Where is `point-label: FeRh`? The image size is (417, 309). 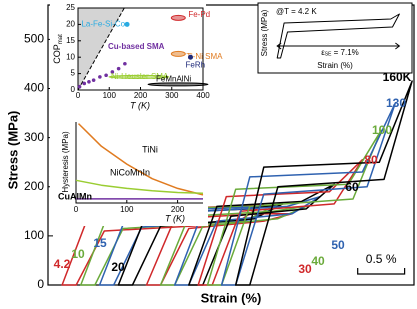
point-label: FeRh is located at coordinates (196, 64).